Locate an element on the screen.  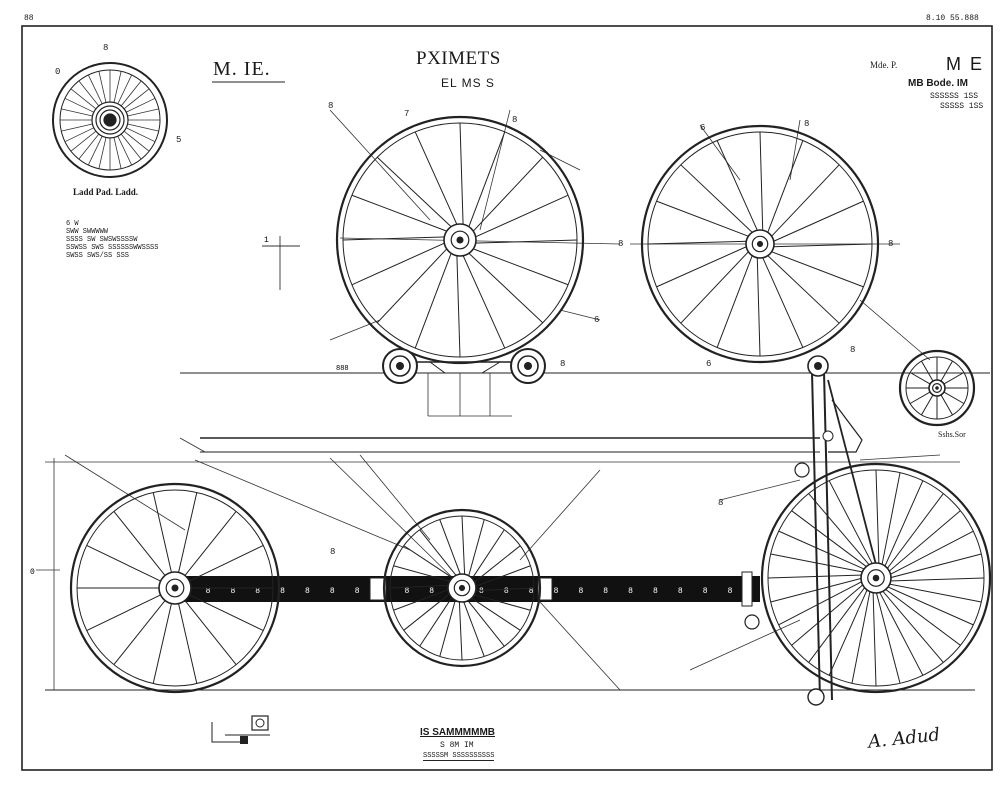
upper-left-wheel is located at coordinates (460, 240).